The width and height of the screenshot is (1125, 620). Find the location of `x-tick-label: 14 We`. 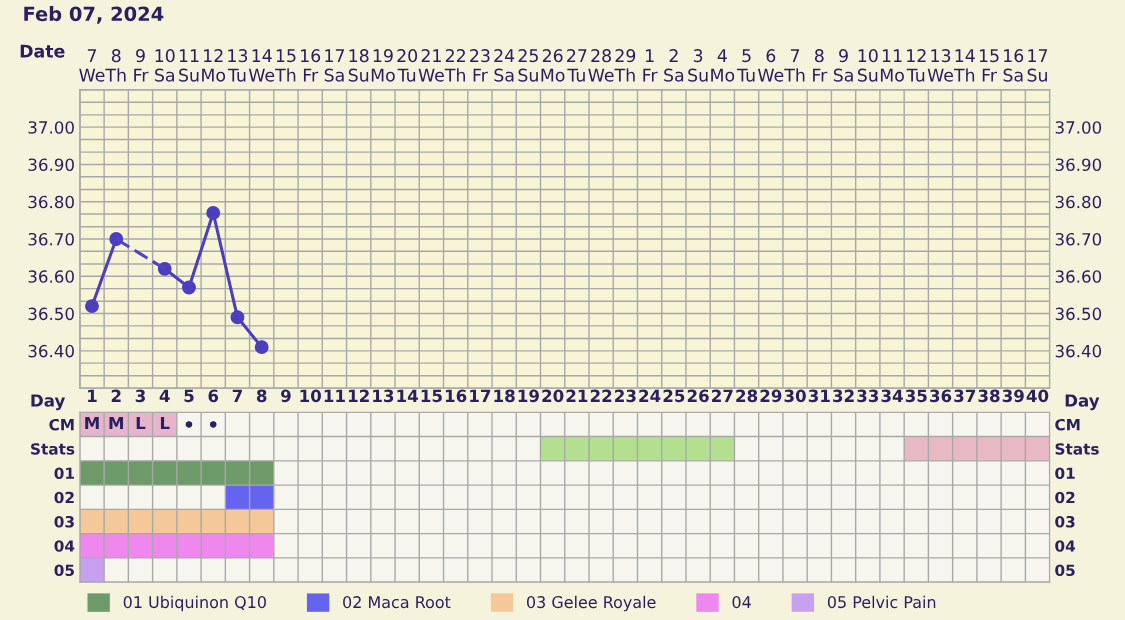

x-tick-label: 14 We is located at coordinates (261, 65).